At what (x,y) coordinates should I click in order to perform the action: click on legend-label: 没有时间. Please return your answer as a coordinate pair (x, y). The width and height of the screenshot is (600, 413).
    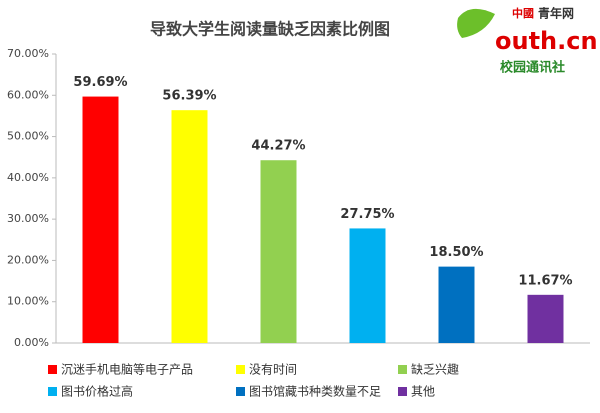
    Looking at the image, I should click on (273, 369).